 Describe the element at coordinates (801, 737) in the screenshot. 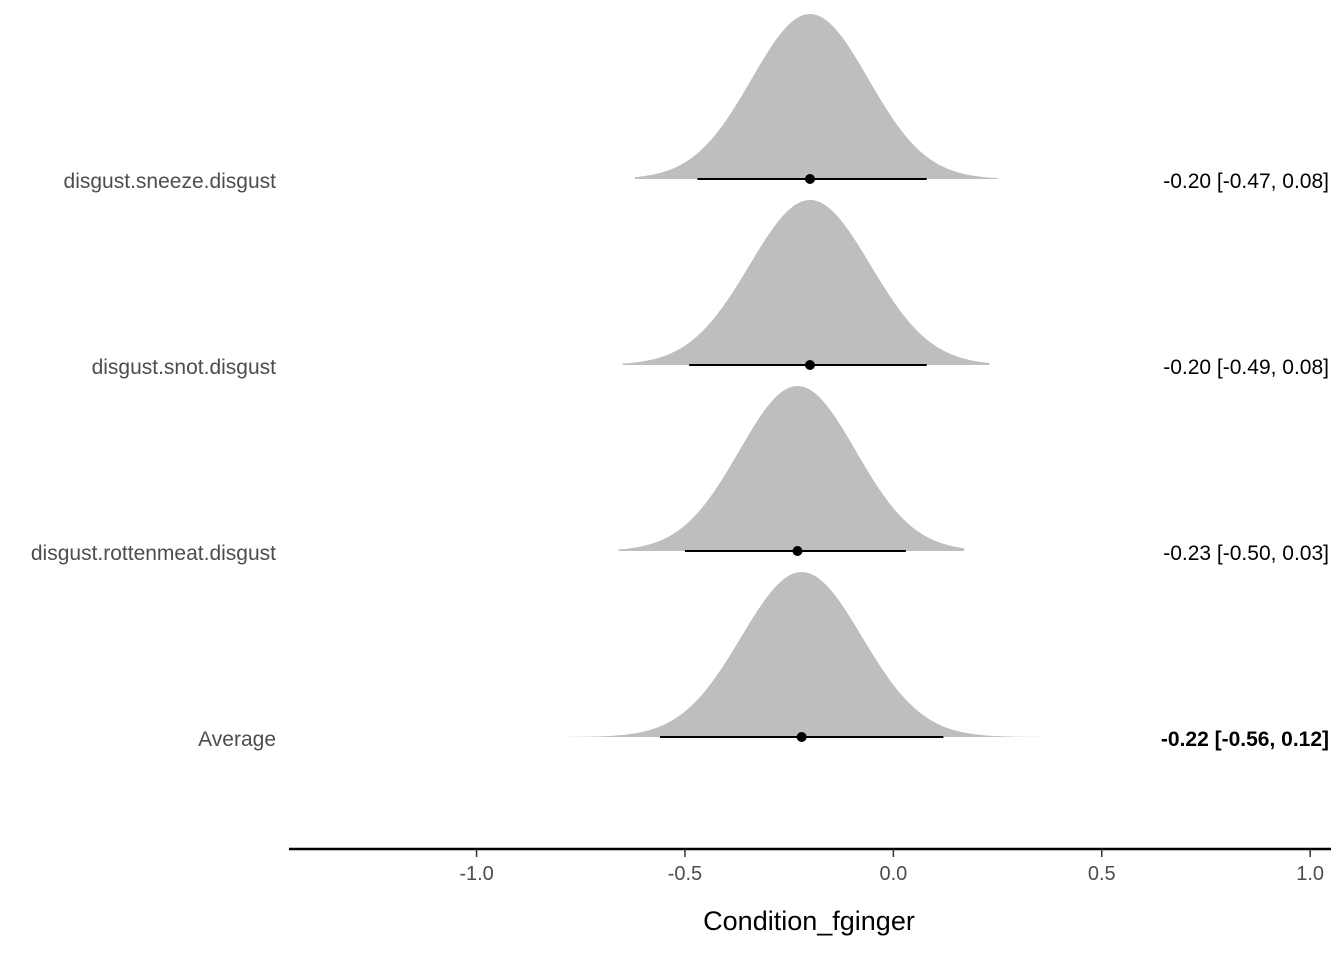

I see `point-estimate-average` at that location.